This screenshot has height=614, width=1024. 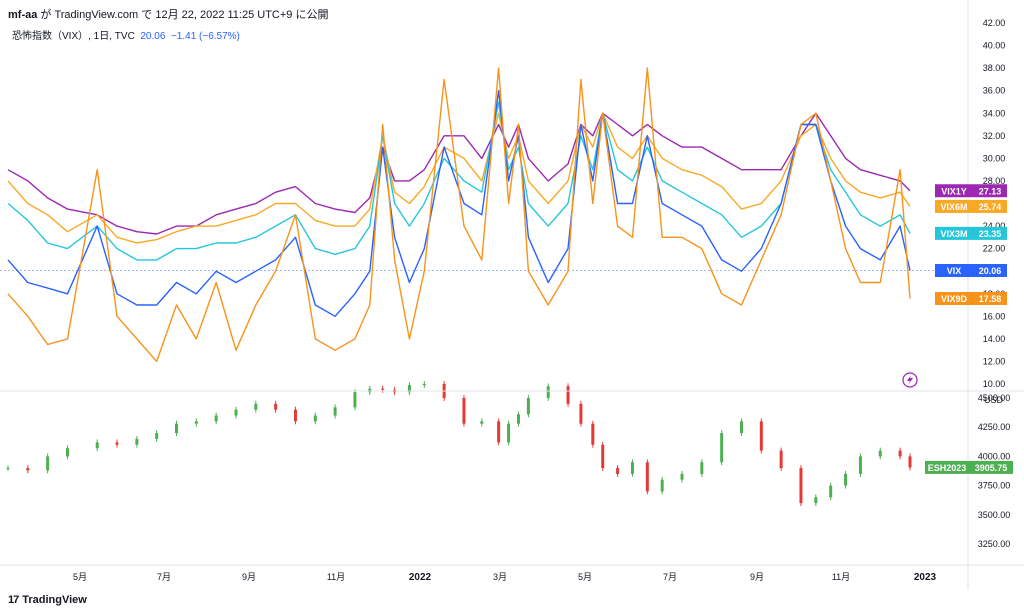 What do you see at coordinates (994, 427) in the screenshot?
I see `es-y-tick-label: 4250.00` at bounding box center [994, 427].